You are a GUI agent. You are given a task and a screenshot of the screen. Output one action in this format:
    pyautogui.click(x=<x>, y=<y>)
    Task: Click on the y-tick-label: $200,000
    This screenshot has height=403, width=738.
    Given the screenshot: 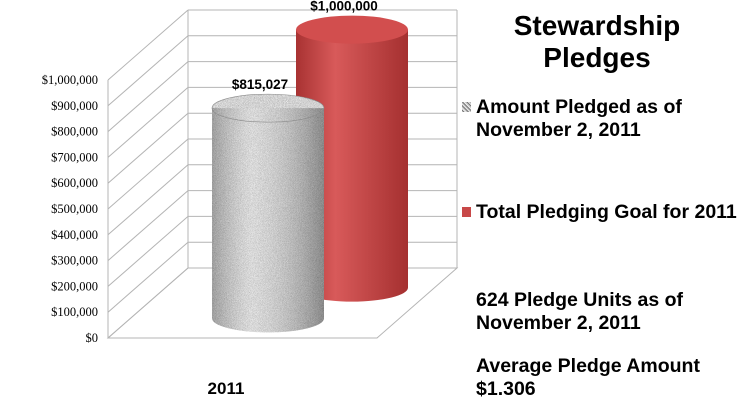 What is the action you would take?
    pyautogui.click(x=74, y=286)
    